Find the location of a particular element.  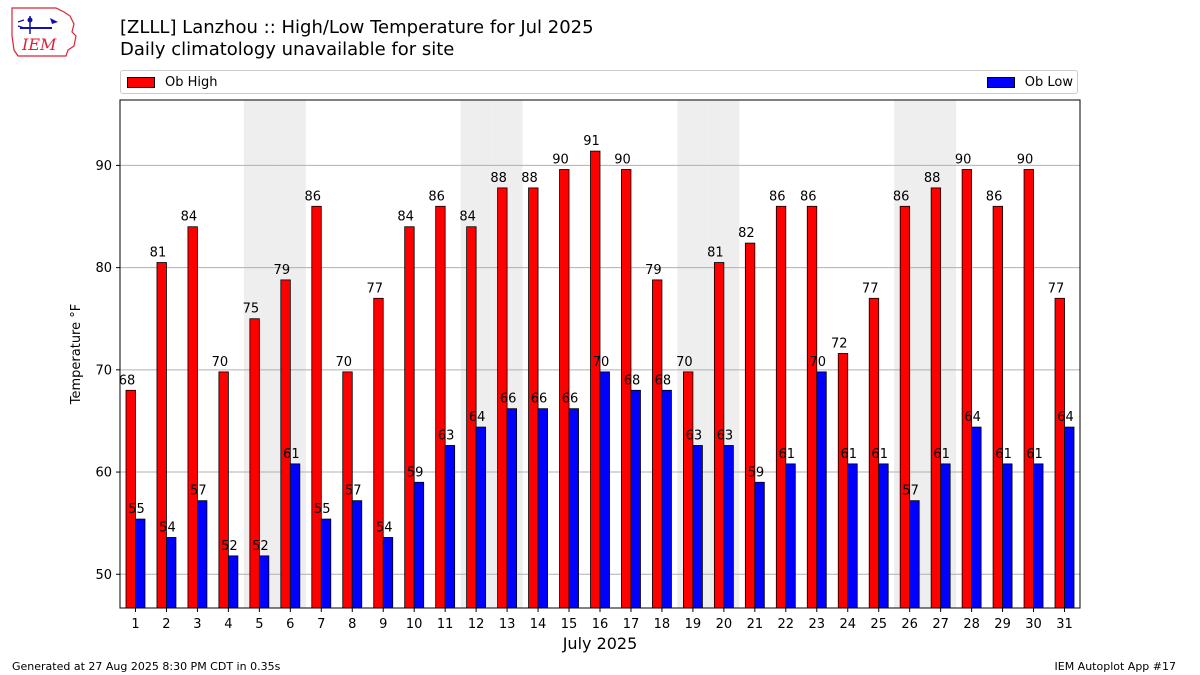

x-tick-label: 5 is located at coordinates (259, 624).